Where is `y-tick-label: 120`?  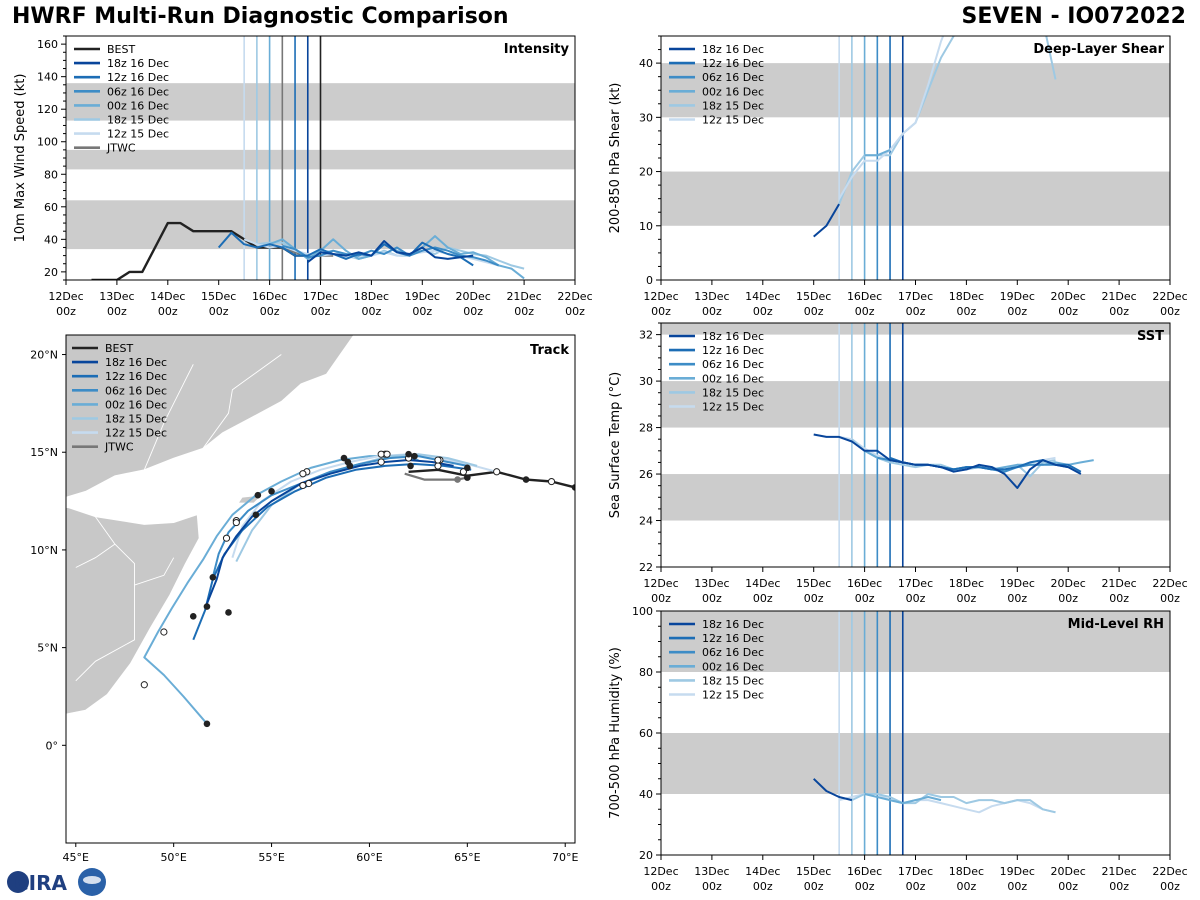 y-tick-label: 120 is located at coordinates (47, 109).